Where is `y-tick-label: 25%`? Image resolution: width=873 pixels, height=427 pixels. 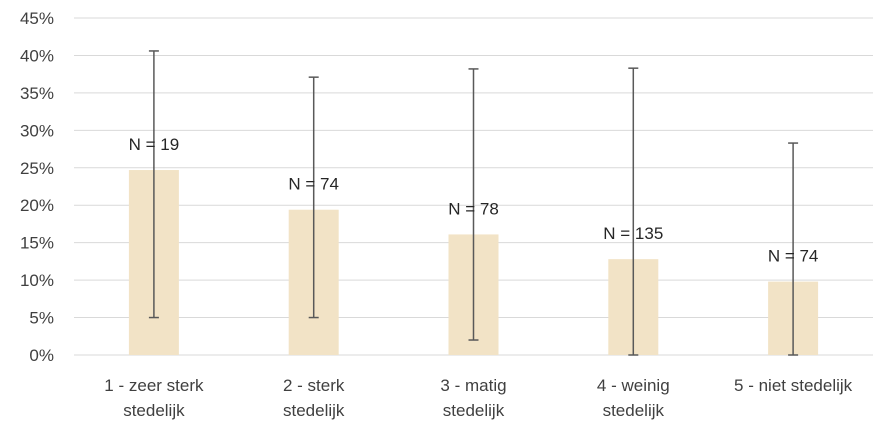 y-tick-label: 25% is located at coordinates (37, 168).